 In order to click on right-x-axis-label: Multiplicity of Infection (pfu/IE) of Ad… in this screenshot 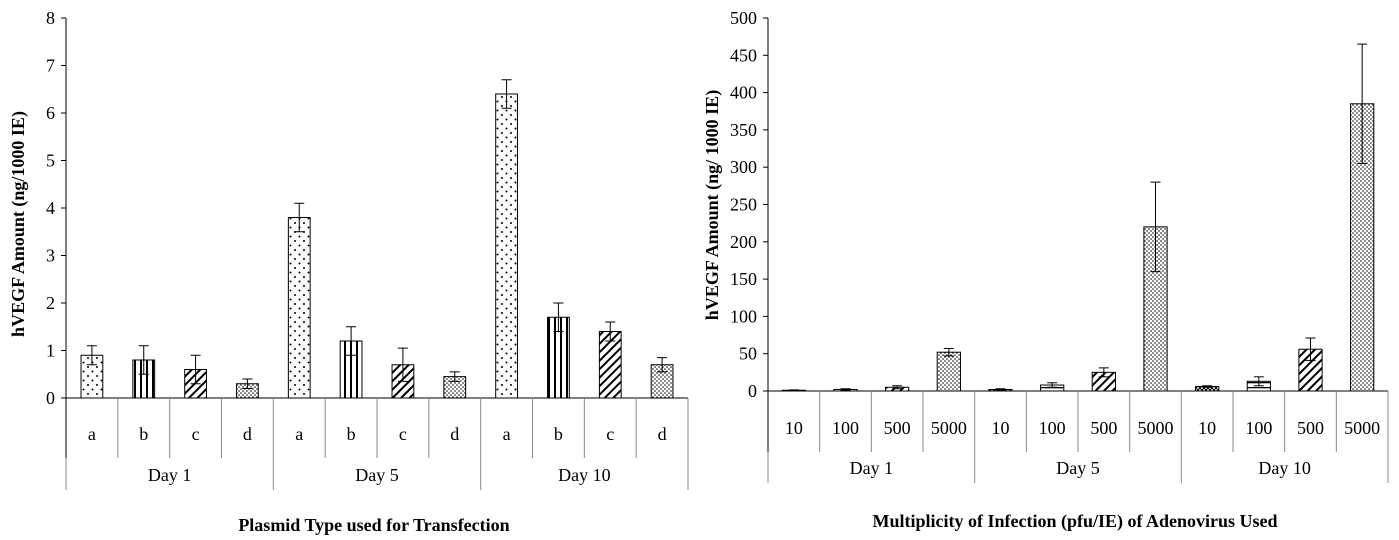, I will do `click(1074, 521)`.